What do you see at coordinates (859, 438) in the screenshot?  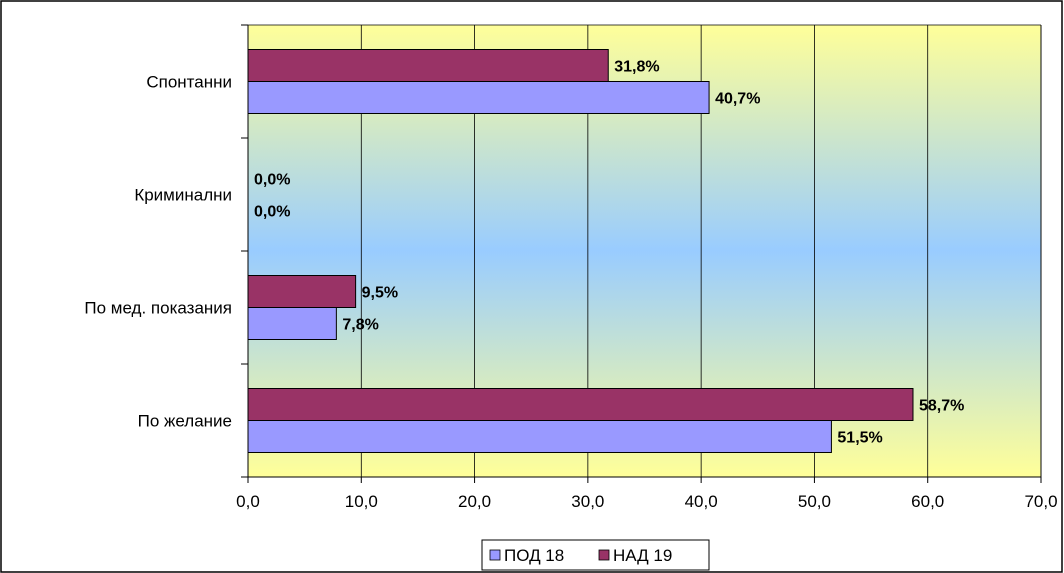 I see `data-label-series-1: 51,5%` at bounding box center [859, 438].